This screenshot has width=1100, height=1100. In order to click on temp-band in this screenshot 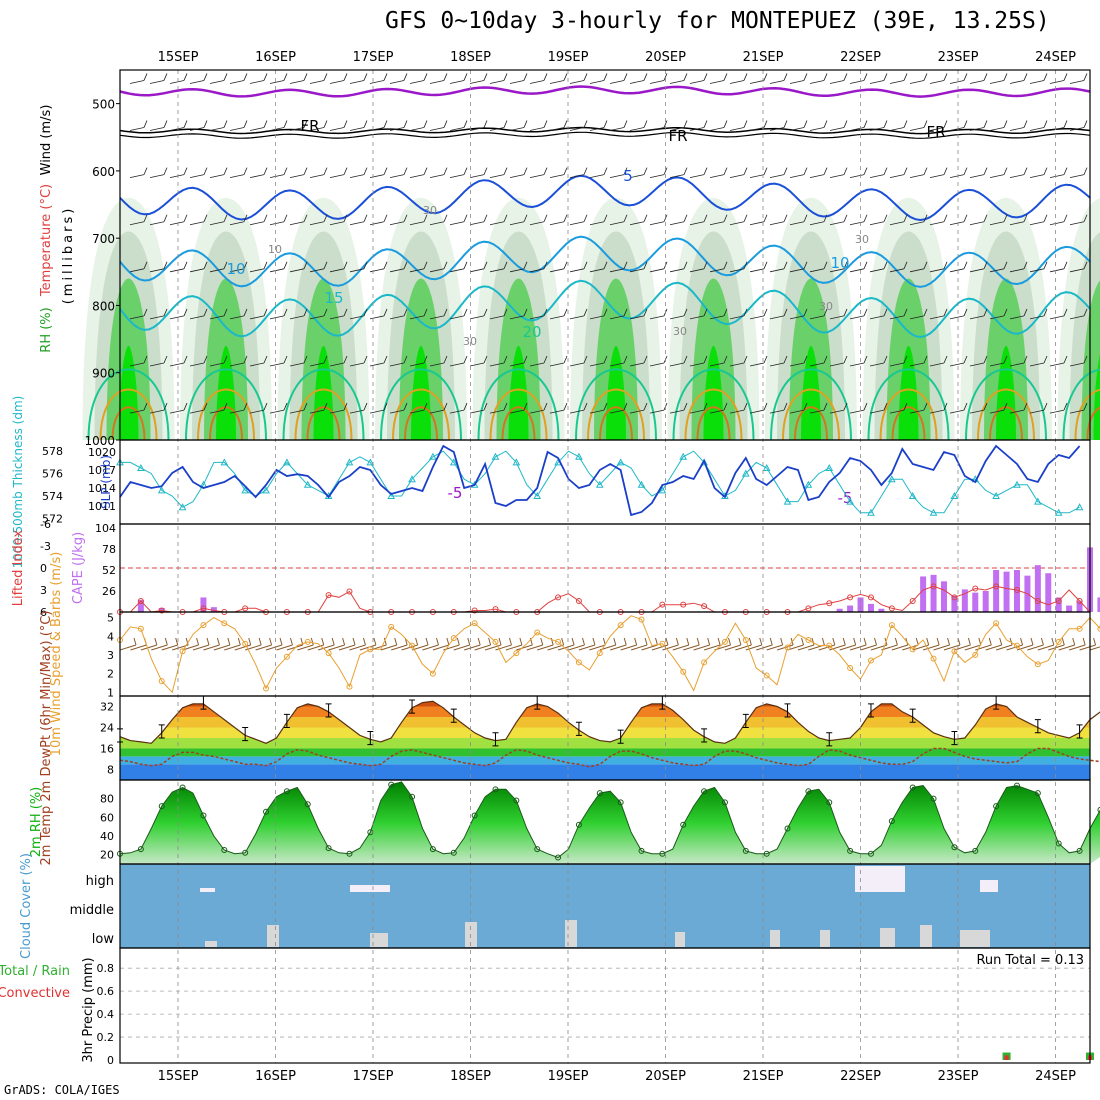, I will do `click(605, 711)`.